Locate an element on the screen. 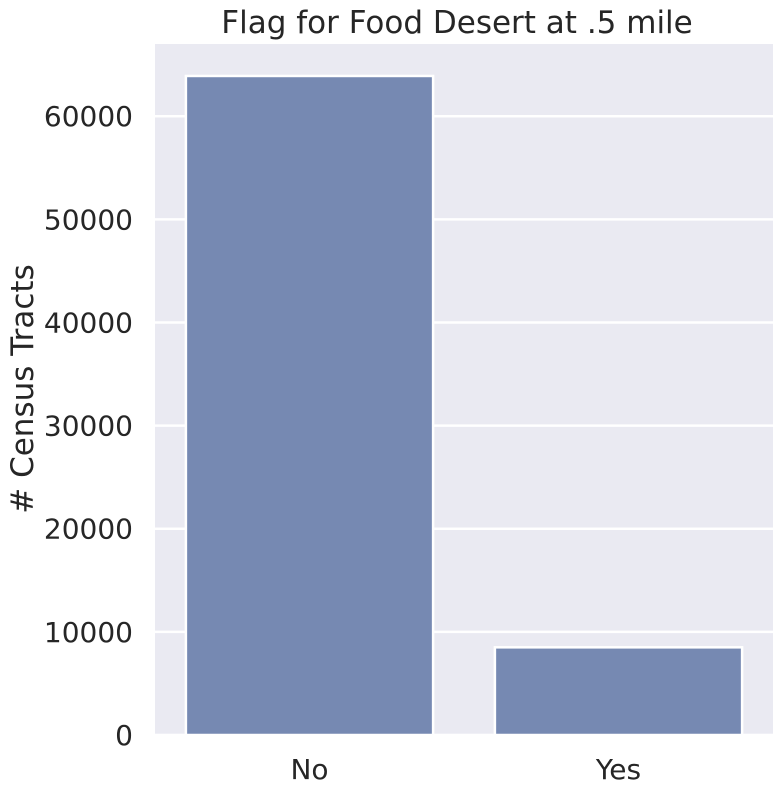  x-axis-ticks: No Yes is located at coordinates (465, 769).